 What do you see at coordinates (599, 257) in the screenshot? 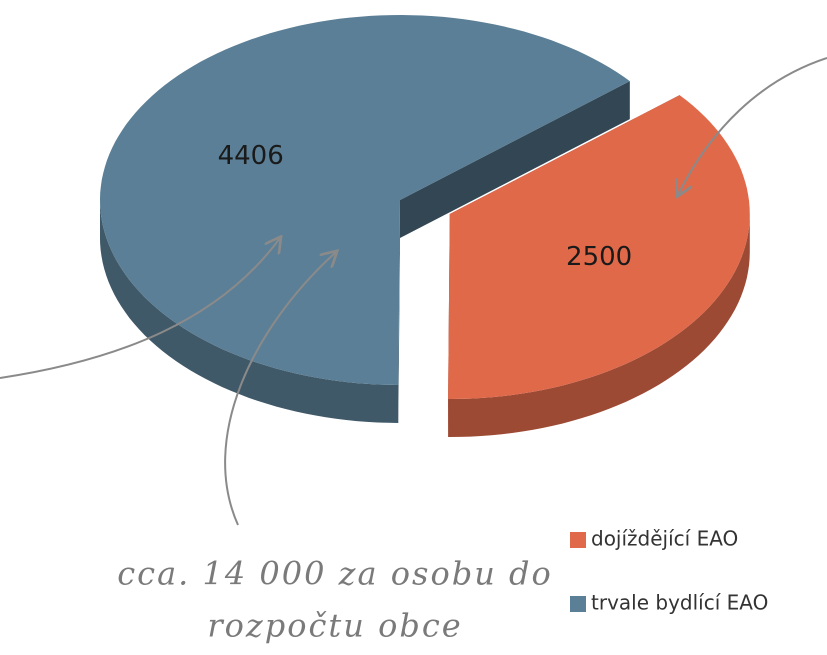
I see `data-label: 2500` at bounding box center [599, 257].